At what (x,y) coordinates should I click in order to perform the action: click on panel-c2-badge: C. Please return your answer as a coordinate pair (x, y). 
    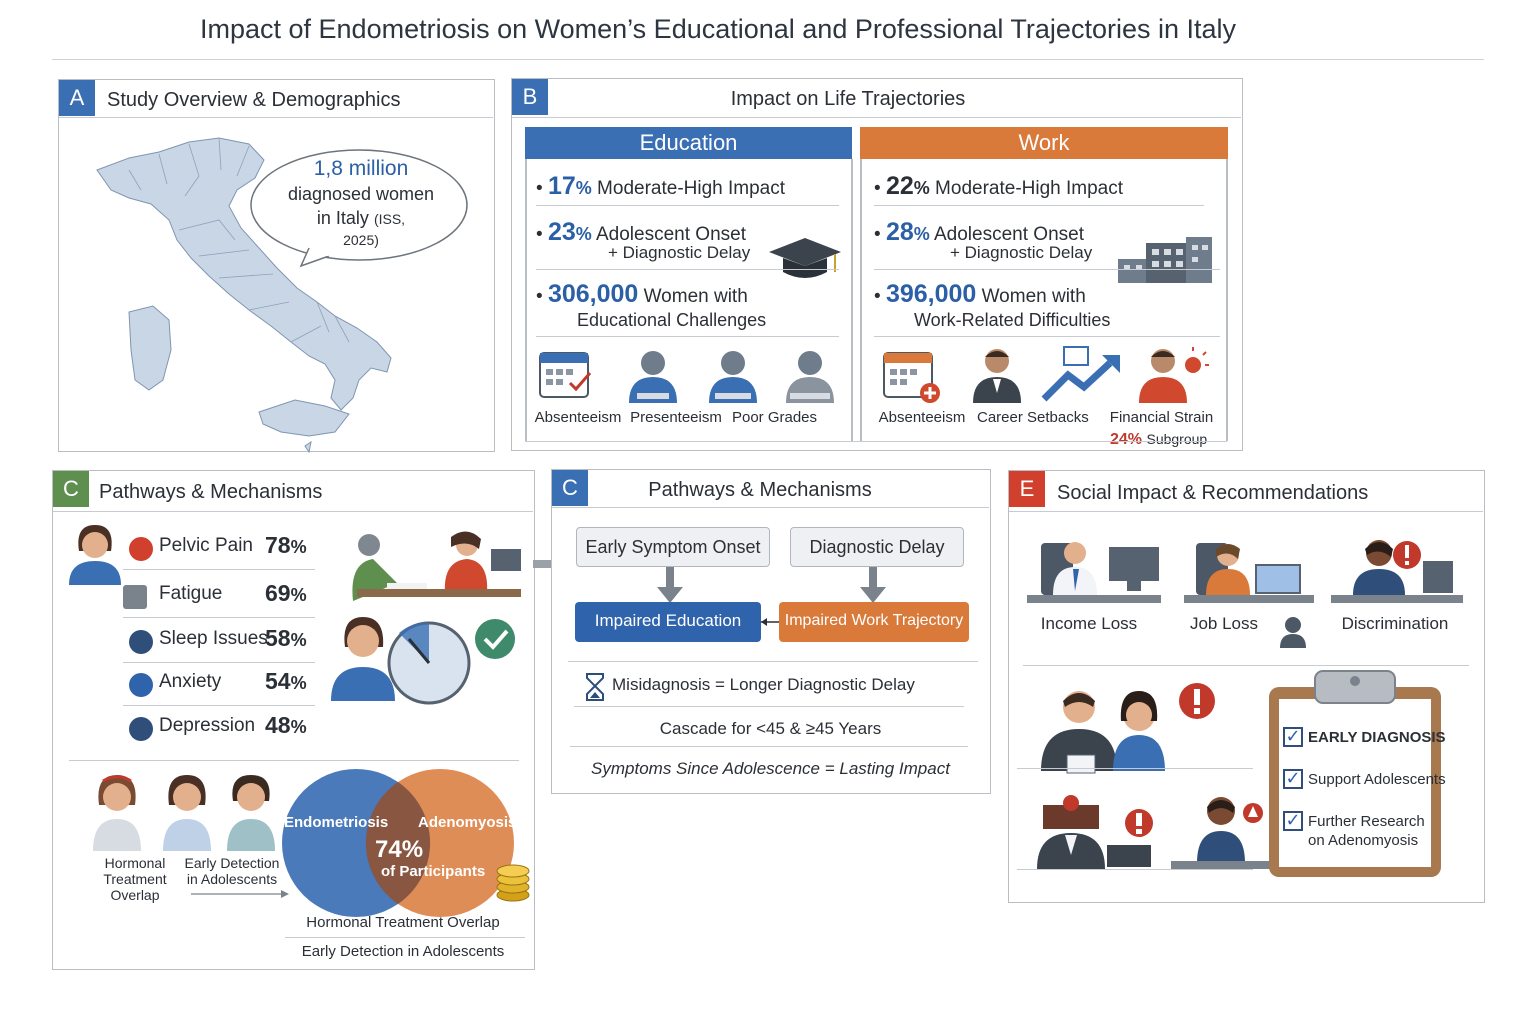
    Looking at the image, I should click on (570, 488).